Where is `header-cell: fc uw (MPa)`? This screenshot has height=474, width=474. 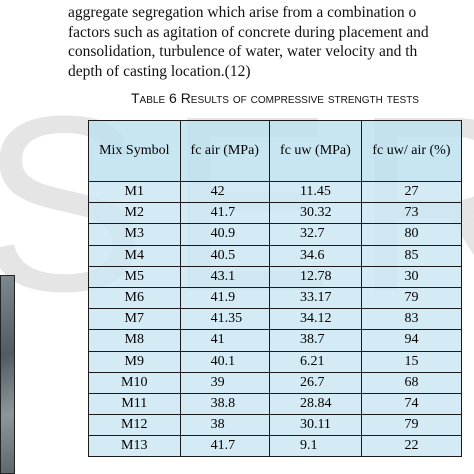 header-cell: fc uw (MPa) is located at coordinates (315, 151).